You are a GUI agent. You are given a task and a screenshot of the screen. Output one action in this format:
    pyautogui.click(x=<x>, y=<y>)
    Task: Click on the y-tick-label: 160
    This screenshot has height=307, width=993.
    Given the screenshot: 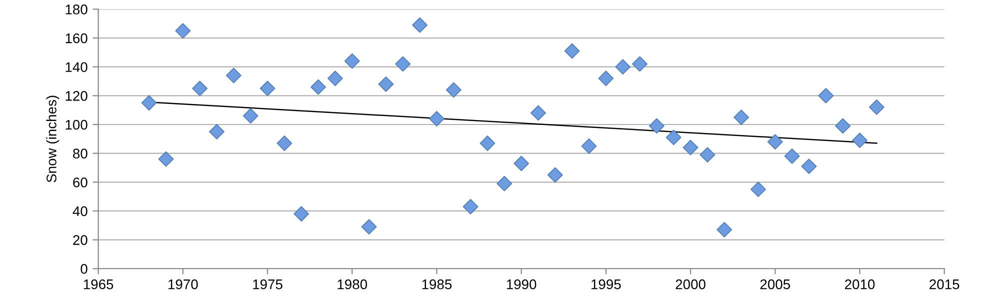 What is the action you would take?
    pyautogui.click(x=77, y=38)
    